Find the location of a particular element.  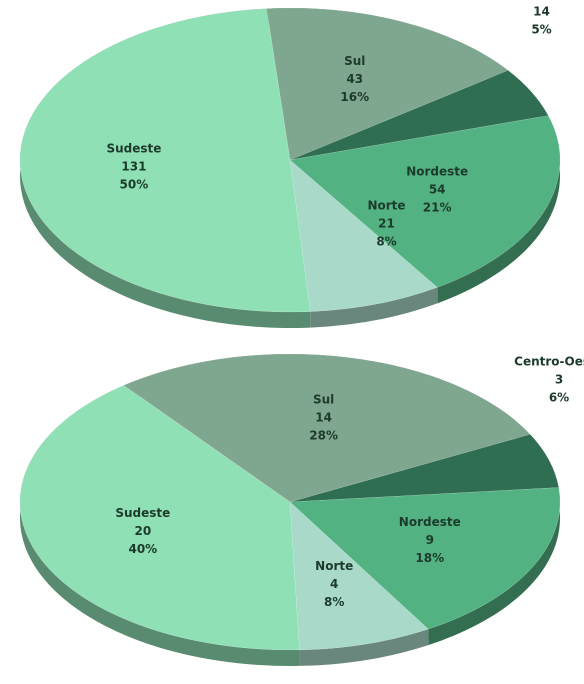

label-percent: 16% is located at coordinates (354, 97).